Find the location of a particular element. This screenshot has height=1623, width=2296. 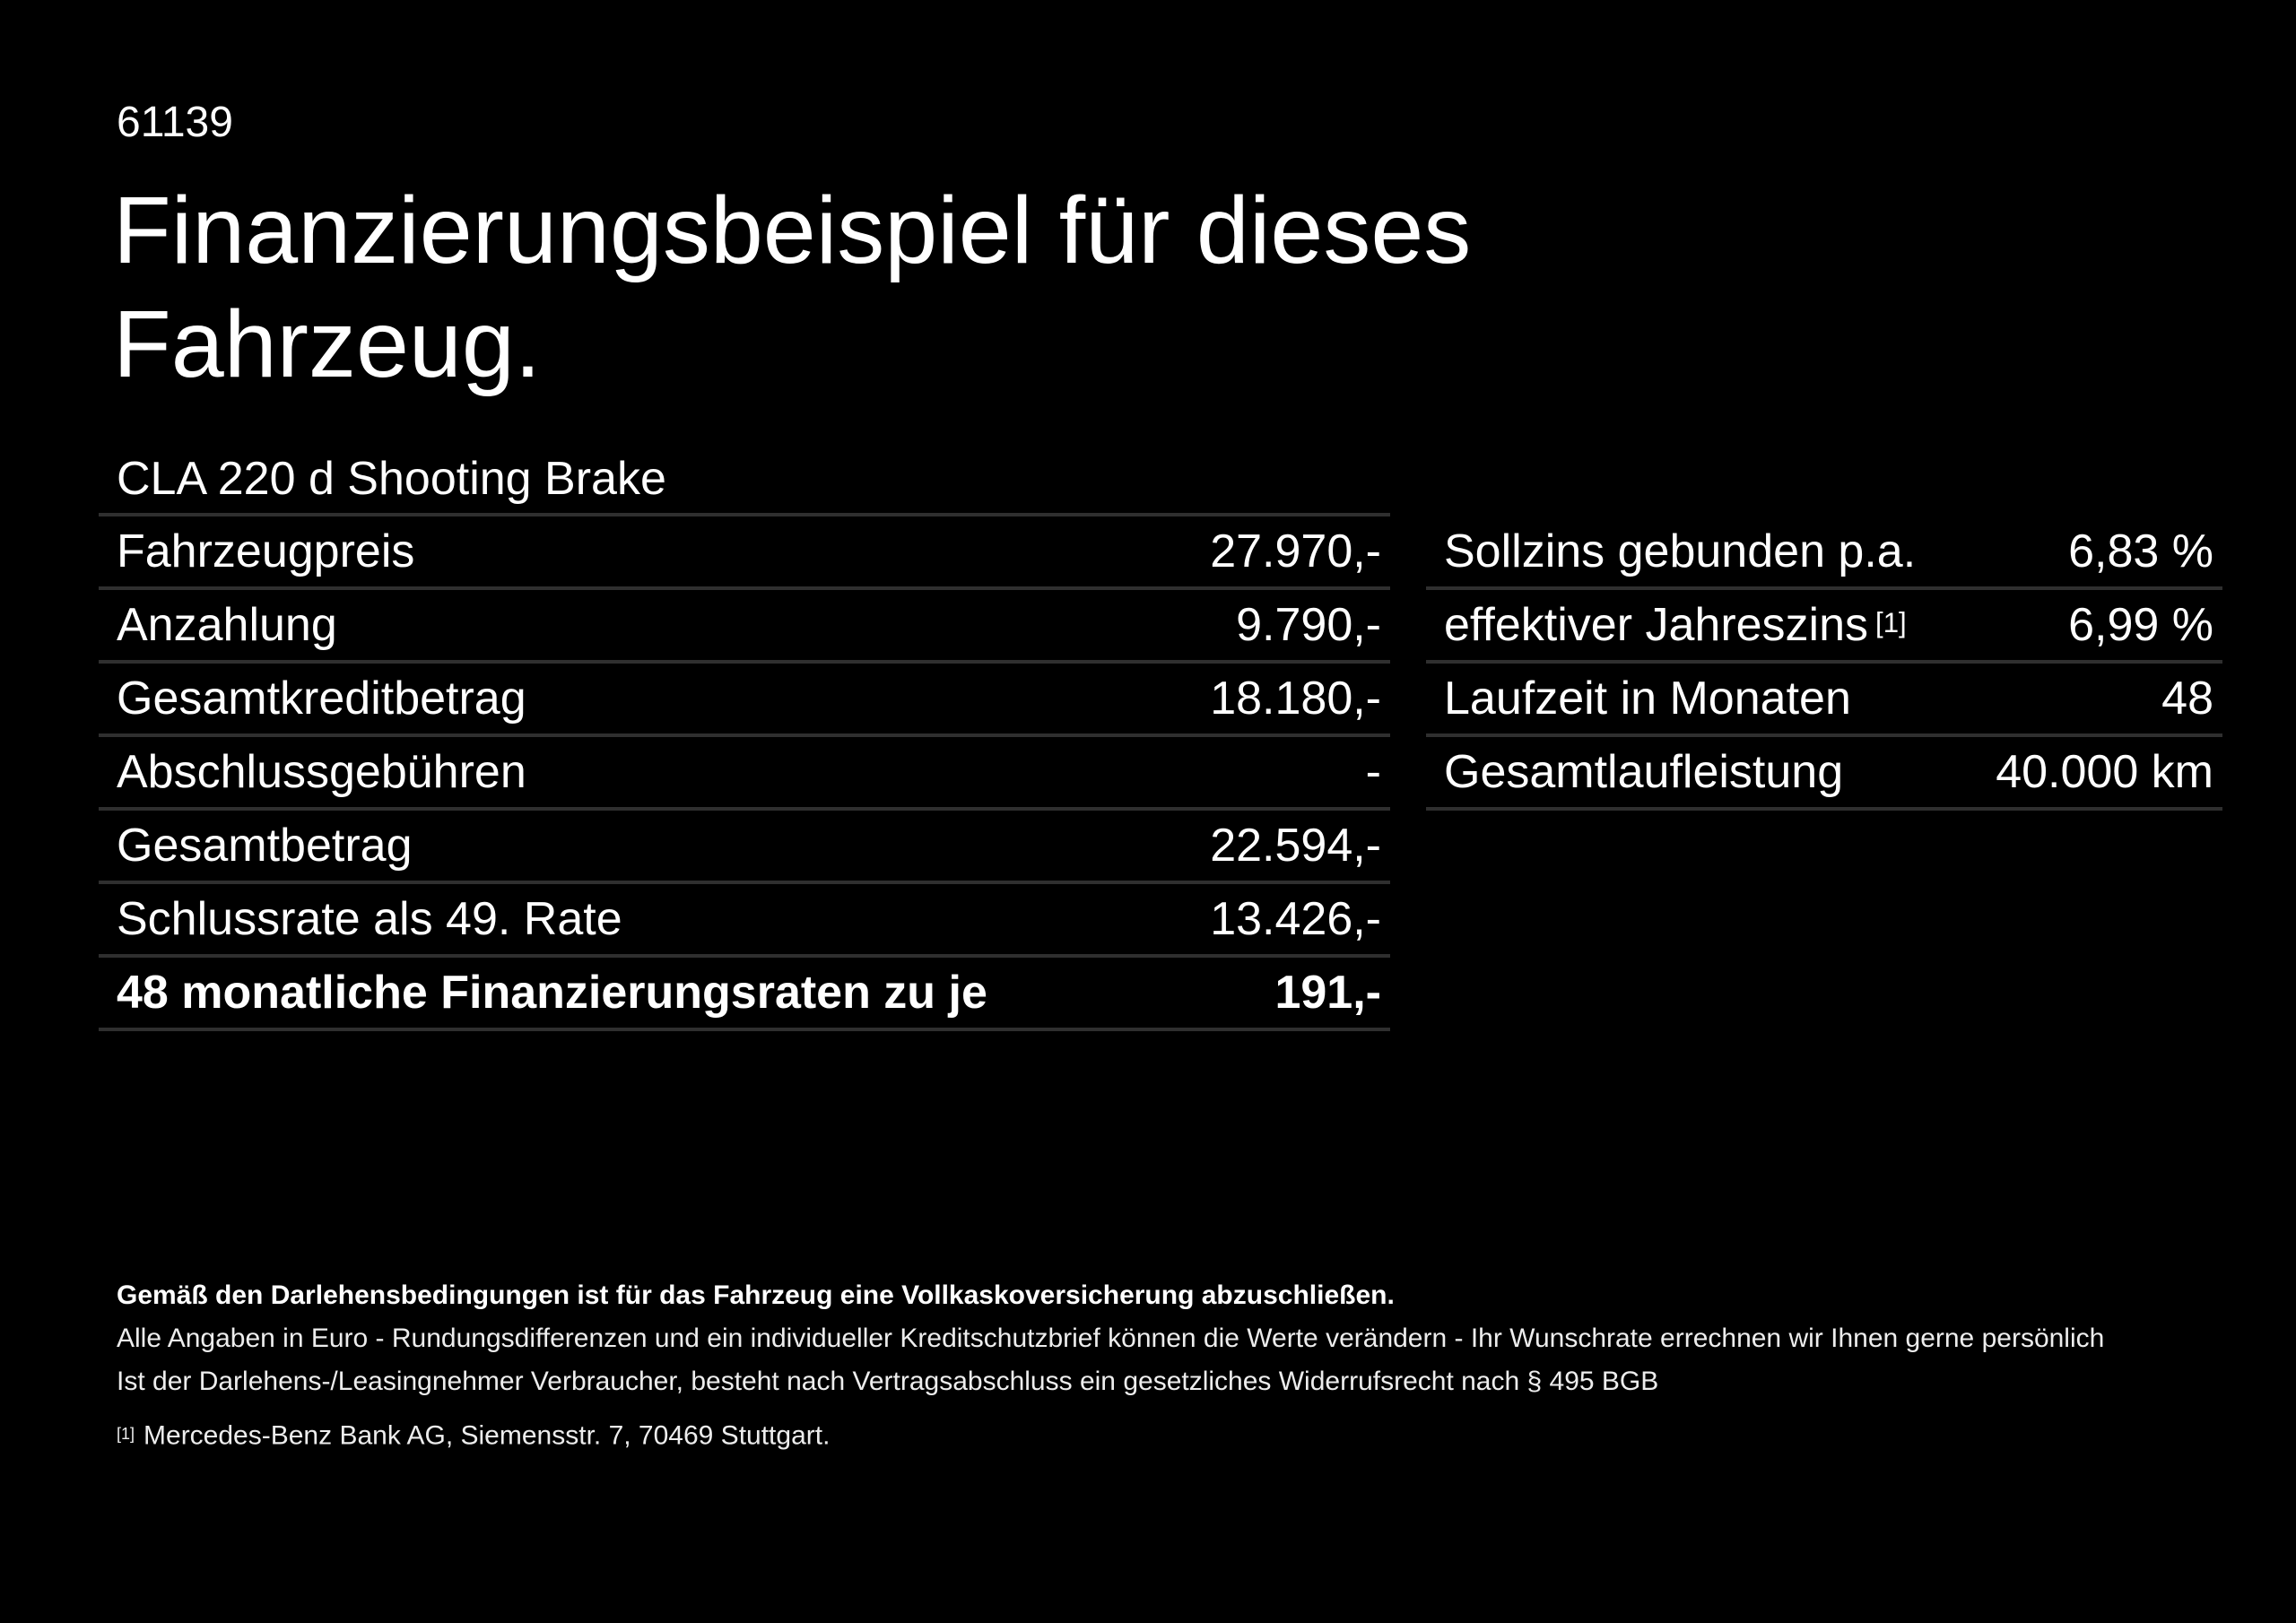

page-title-line-1: Finanzierungsbeispiel für dieses is located at coordinates (792, 230).